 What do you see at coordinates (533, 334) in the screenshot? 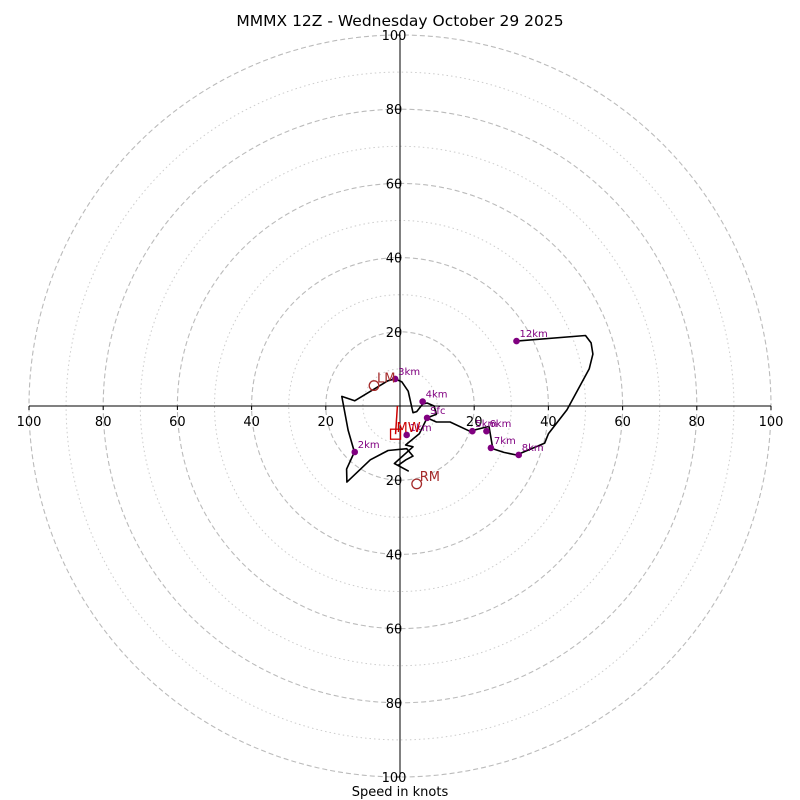
I see `height-label: 12km` at bounding box center [533, 334].